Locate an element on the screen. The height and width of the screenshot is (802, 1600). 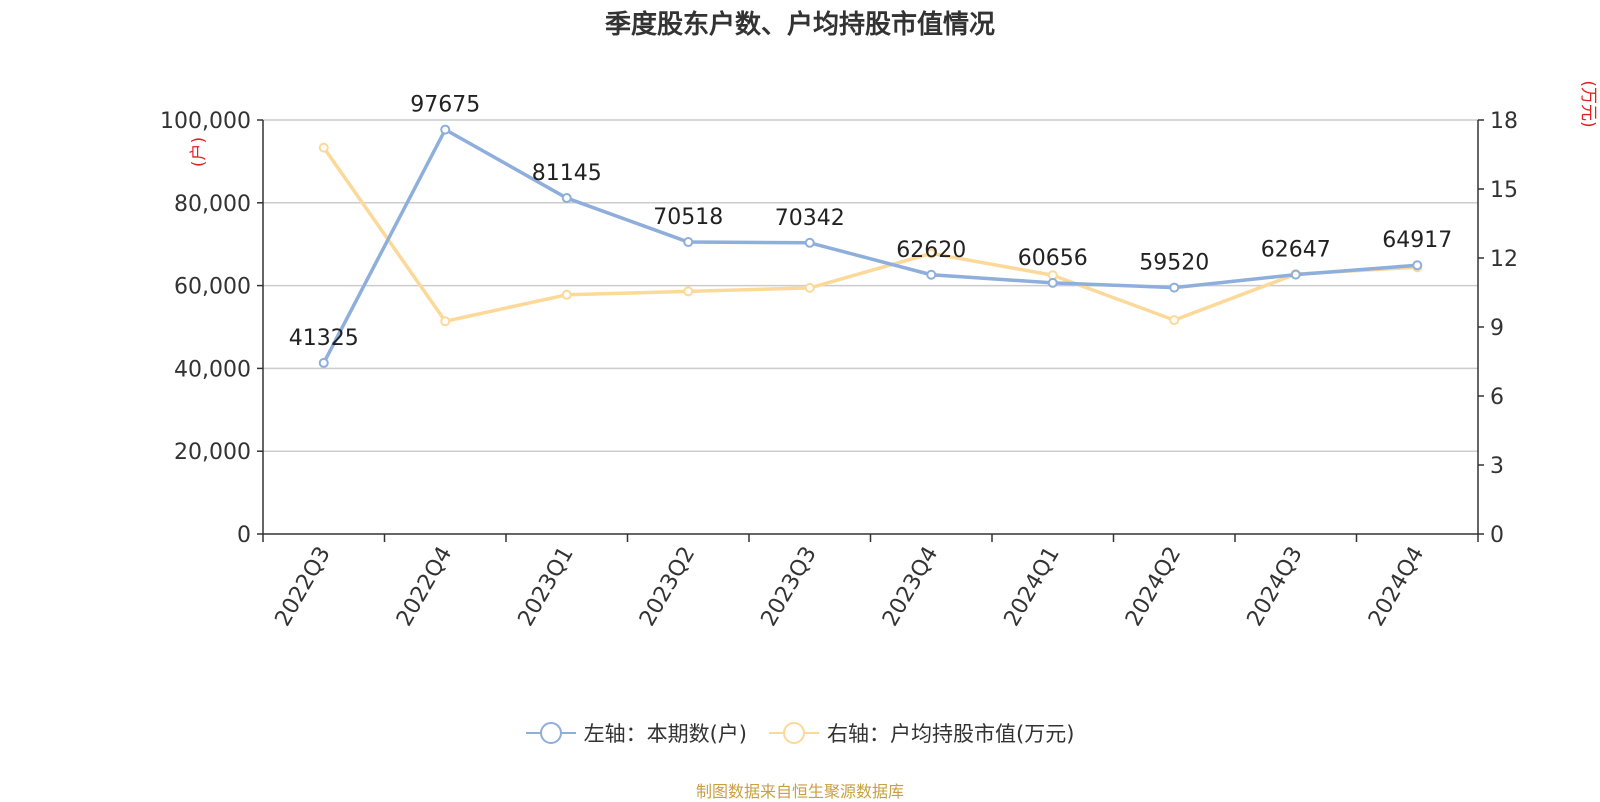
source-note: 制图数据来自恒生聚源数据库 is located at coordinates (799, 791).